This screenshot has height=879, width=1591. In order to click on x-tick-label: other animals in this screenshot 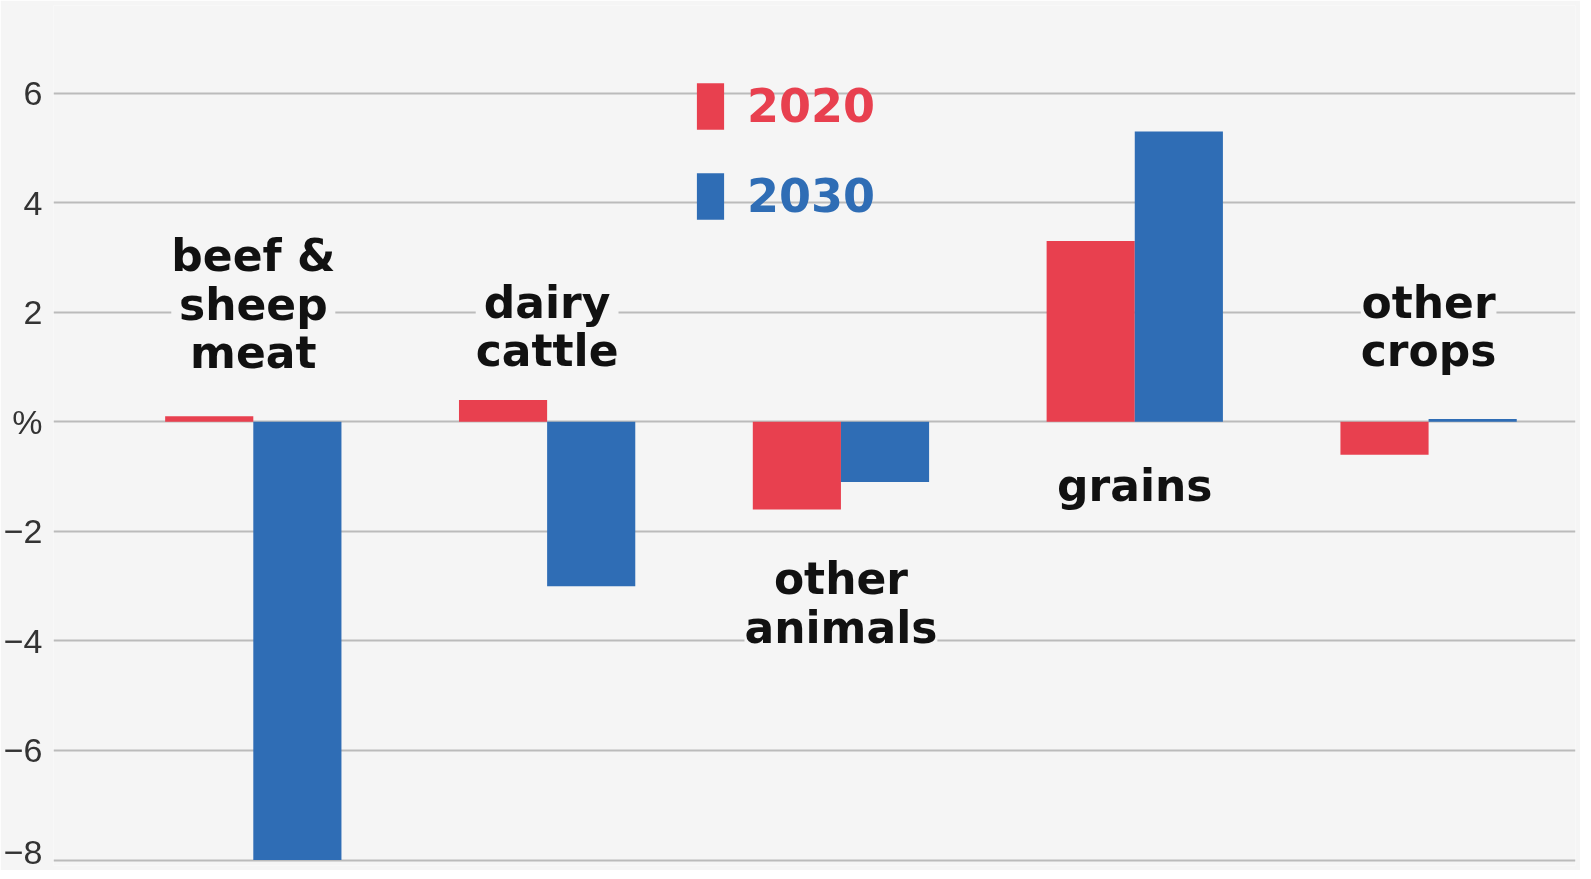, I will do `click(841, 603)`.